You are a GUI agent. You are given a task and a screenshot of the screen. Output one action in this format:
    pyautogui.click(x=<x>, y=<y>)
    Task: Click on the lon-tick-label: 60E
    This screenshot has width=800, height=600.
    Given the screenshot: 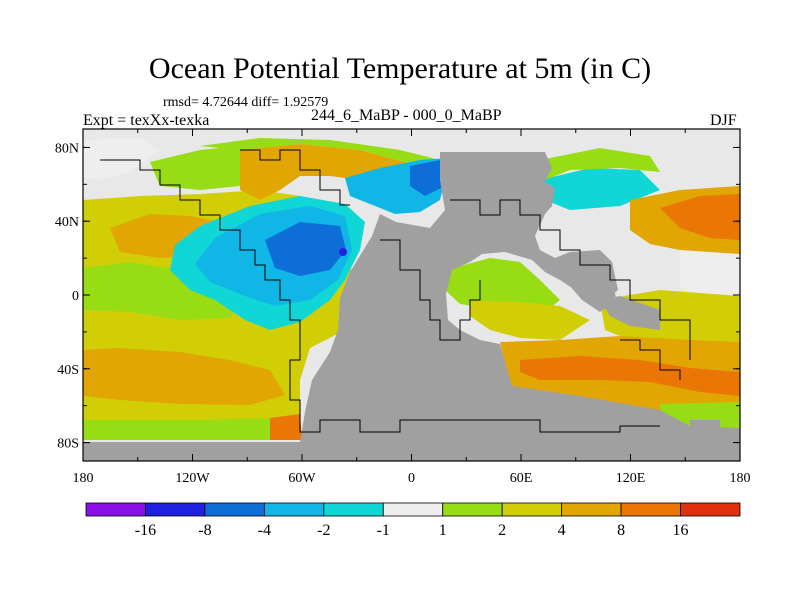 What is the action you would take?
    pyautogui.click(x=521, y=478)
    